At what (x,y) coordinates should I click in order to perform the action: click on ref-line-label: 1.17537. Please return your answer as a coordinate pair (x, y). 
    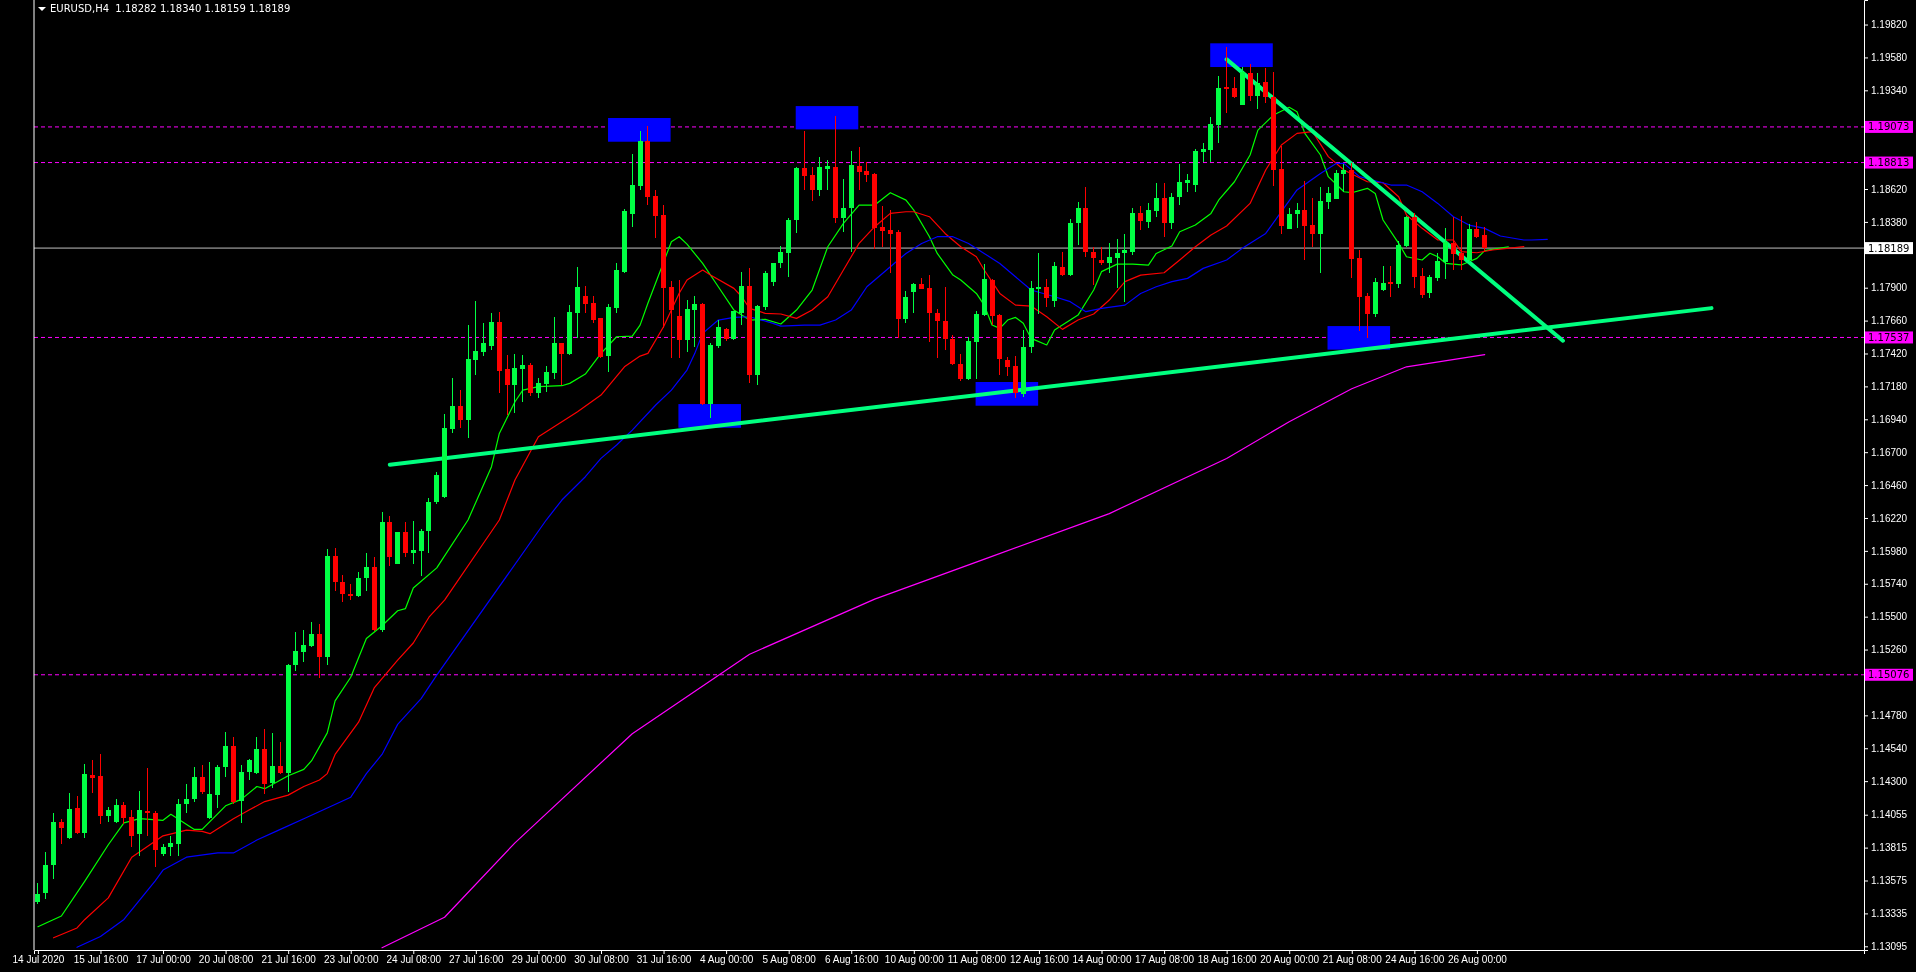
    Looking at the image, I should click on (1889, 337).